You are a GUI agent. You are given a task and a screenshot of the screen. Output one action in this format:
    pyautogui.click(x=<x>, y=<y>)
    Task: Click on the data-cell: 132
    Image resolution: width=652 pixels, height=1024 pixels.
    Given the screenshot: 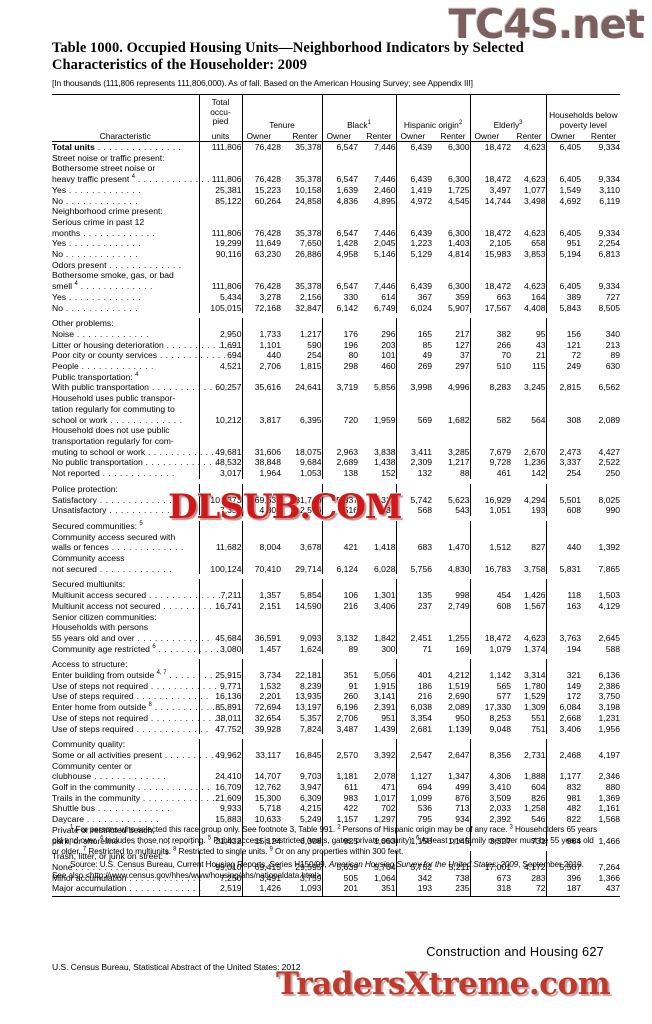 What is the action you would take?
    pyautogui.click(x=414, y=473)
    